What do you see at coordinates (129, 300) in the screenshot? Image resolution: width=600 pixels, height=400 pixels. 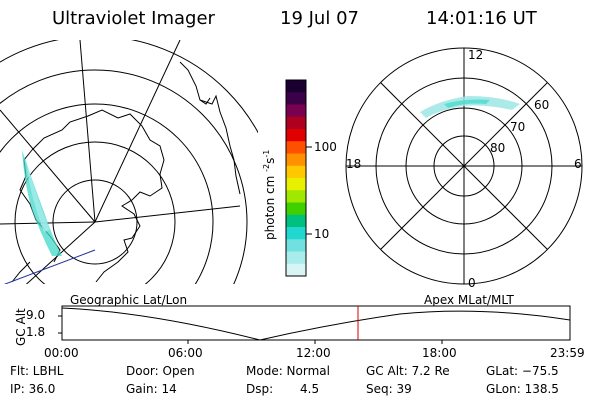 I see `timeline-left-label: Geographic Lat/Lon` at bounding box center [129, 300].